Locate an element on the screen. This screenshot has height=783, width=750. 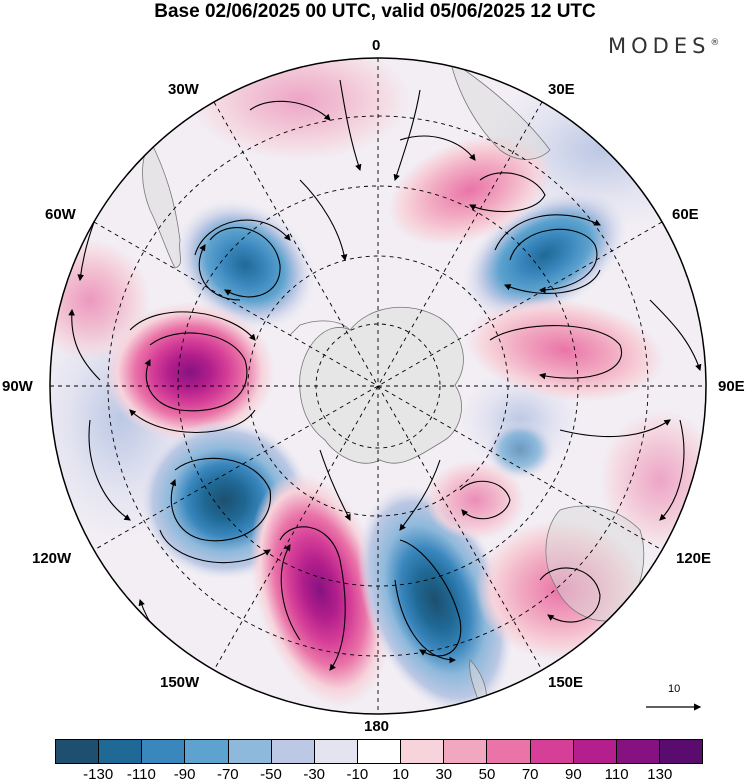
lon-label-30e: 30E is located at coordinates (561, 89).